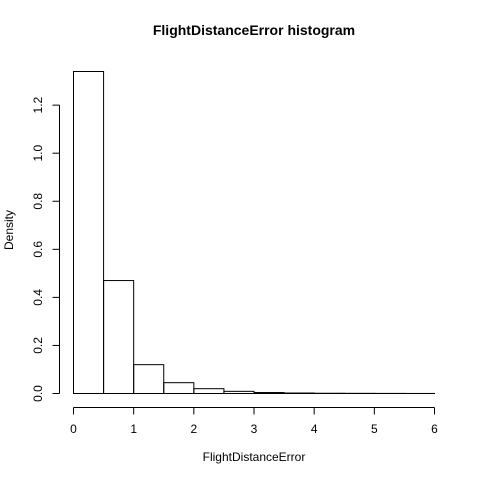  What do you see at coordinates (254, 429) in the screenshot?
I see `x-tick-label: 3` at bounding box center [254, 429].